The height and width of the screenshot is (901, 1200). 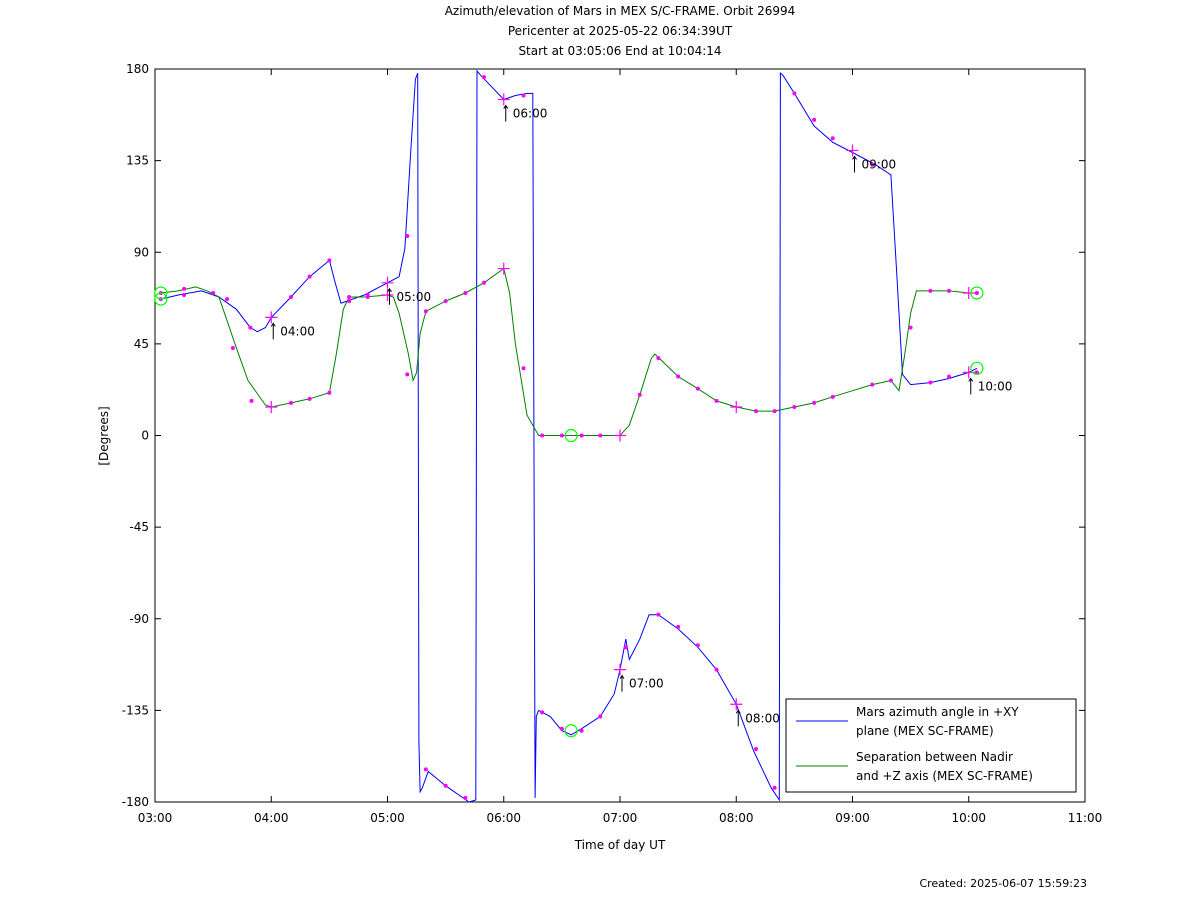 What do you see at coordinates (968, 818) in the screenshot?
I see `x-tick-label: 10:00` at bounding box center [968, 818].